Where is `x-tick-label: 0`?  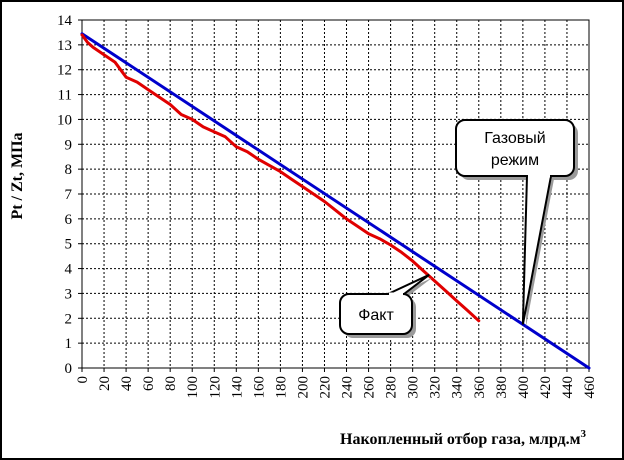
x-tick-label: 0 is located at coordinates (83, 380).